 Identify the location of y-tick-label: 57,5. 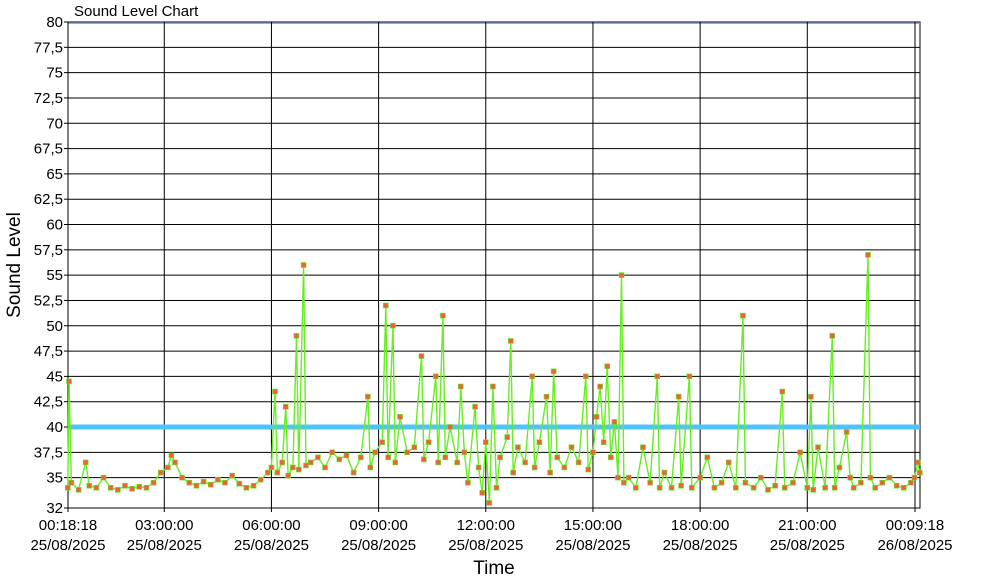
(48, 250).